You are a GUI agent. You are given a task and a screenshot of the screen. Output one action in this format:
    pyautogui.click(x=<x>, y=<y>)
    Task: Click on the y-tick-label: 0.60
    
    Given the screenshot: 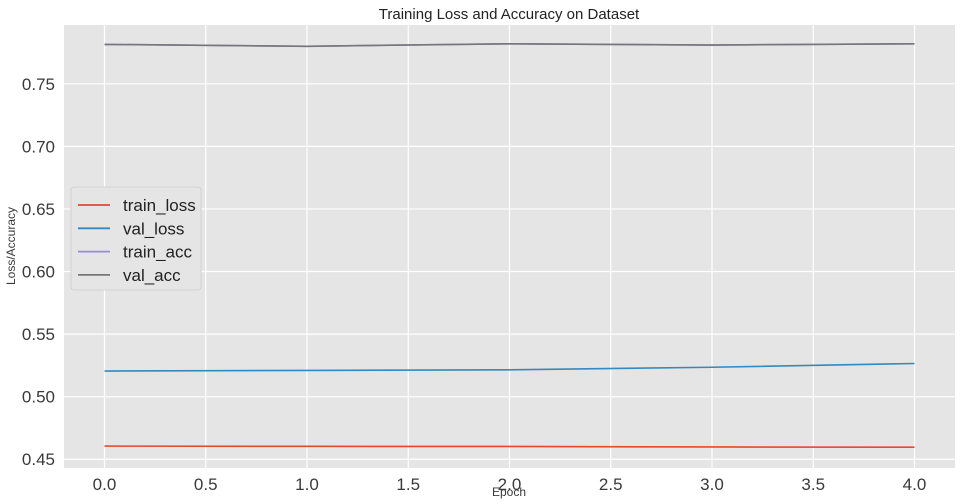 What is the action you would take?
    pyautogui.click(x=38, y=272)
    